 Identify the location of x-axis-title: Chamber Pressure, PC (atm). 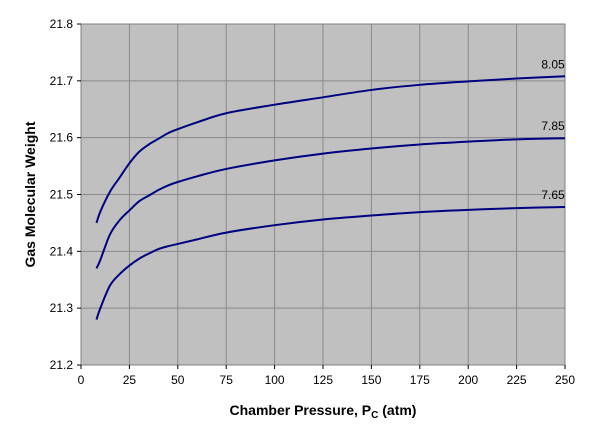
(323, 411).